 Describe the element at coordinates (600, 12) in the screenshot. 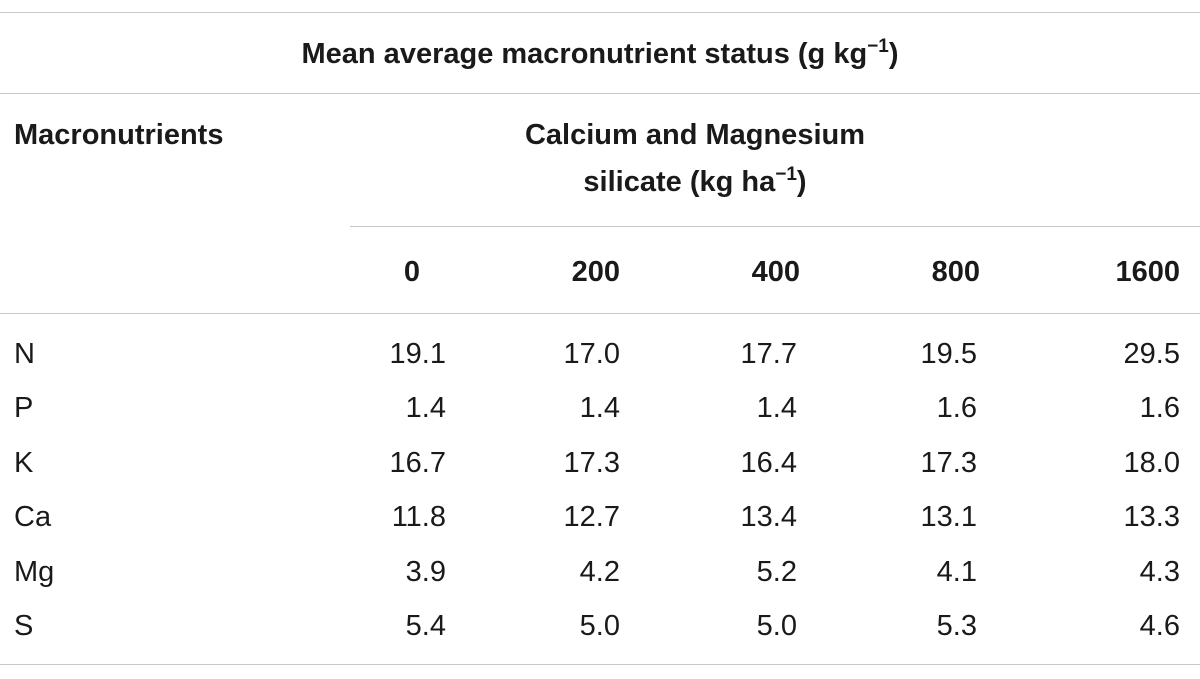

I see `top-rule` at that location.